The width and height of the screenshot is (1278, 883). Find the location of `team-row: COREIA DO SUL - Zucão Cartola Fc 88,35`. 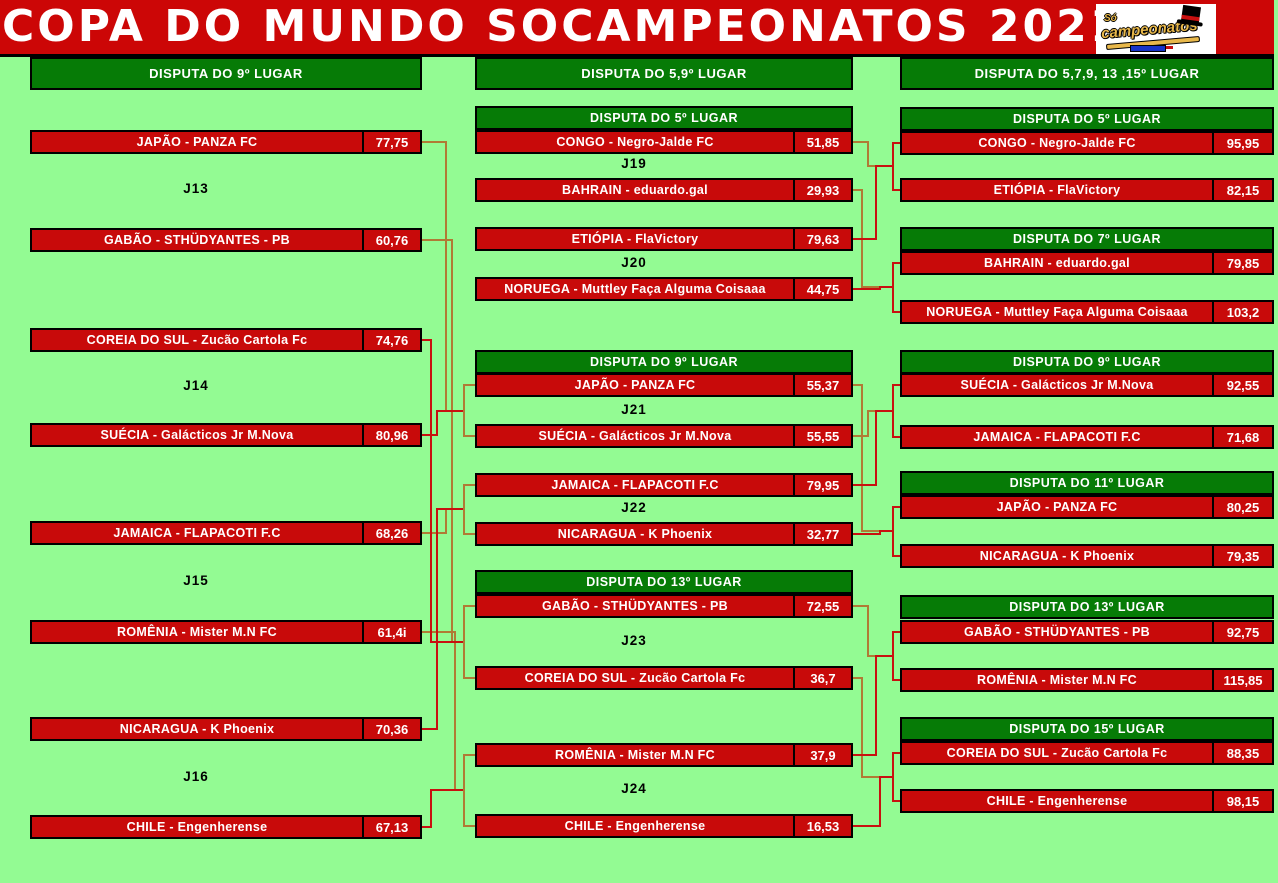

team-row: COREIA DO SUL - Zucão Cartola Fc 88,35 is located at coordinates (1087, 753).